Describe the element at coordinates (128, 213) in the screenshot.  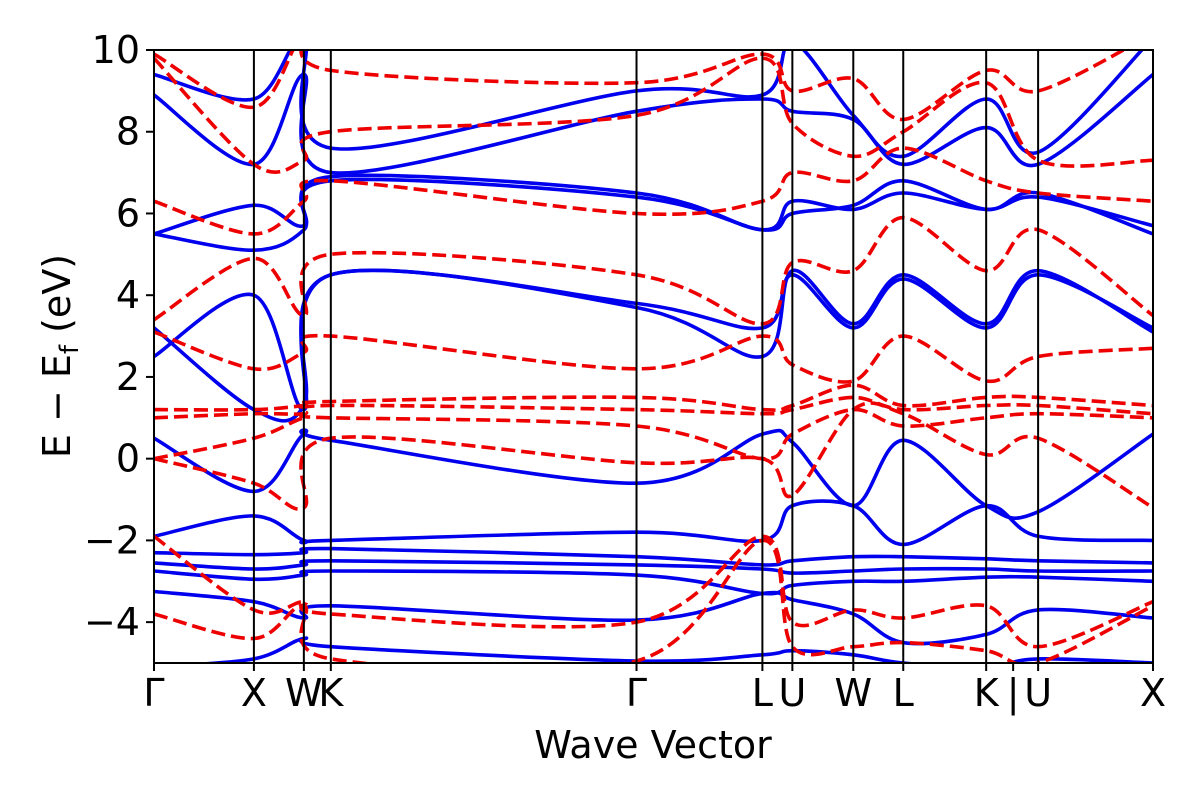
I see `y-tick-label: 6` at that location.